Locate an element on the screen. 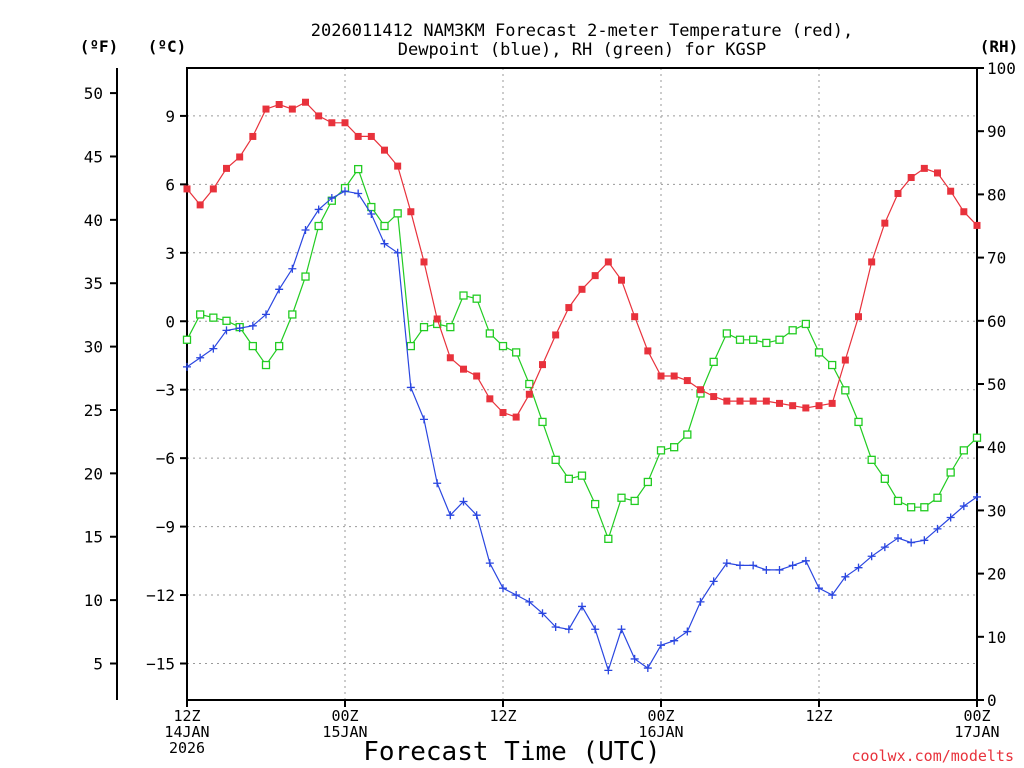 This screenshot has width=1024, height=768. celsius-tick-label-1: 6 is located at coordinates (170, 184).